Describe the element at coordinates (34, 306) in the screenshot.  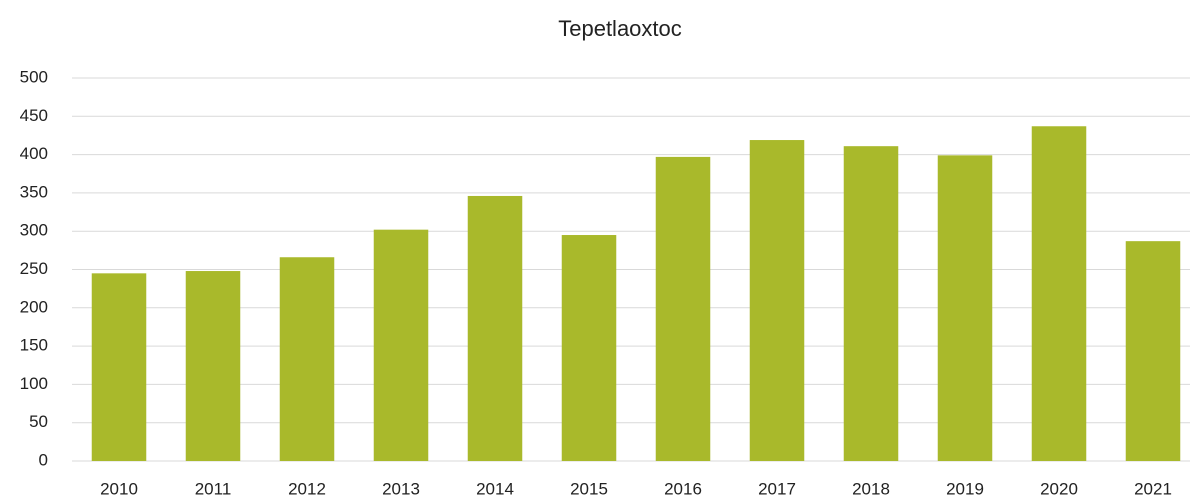
I see `y-tick-label: 200` at that location.